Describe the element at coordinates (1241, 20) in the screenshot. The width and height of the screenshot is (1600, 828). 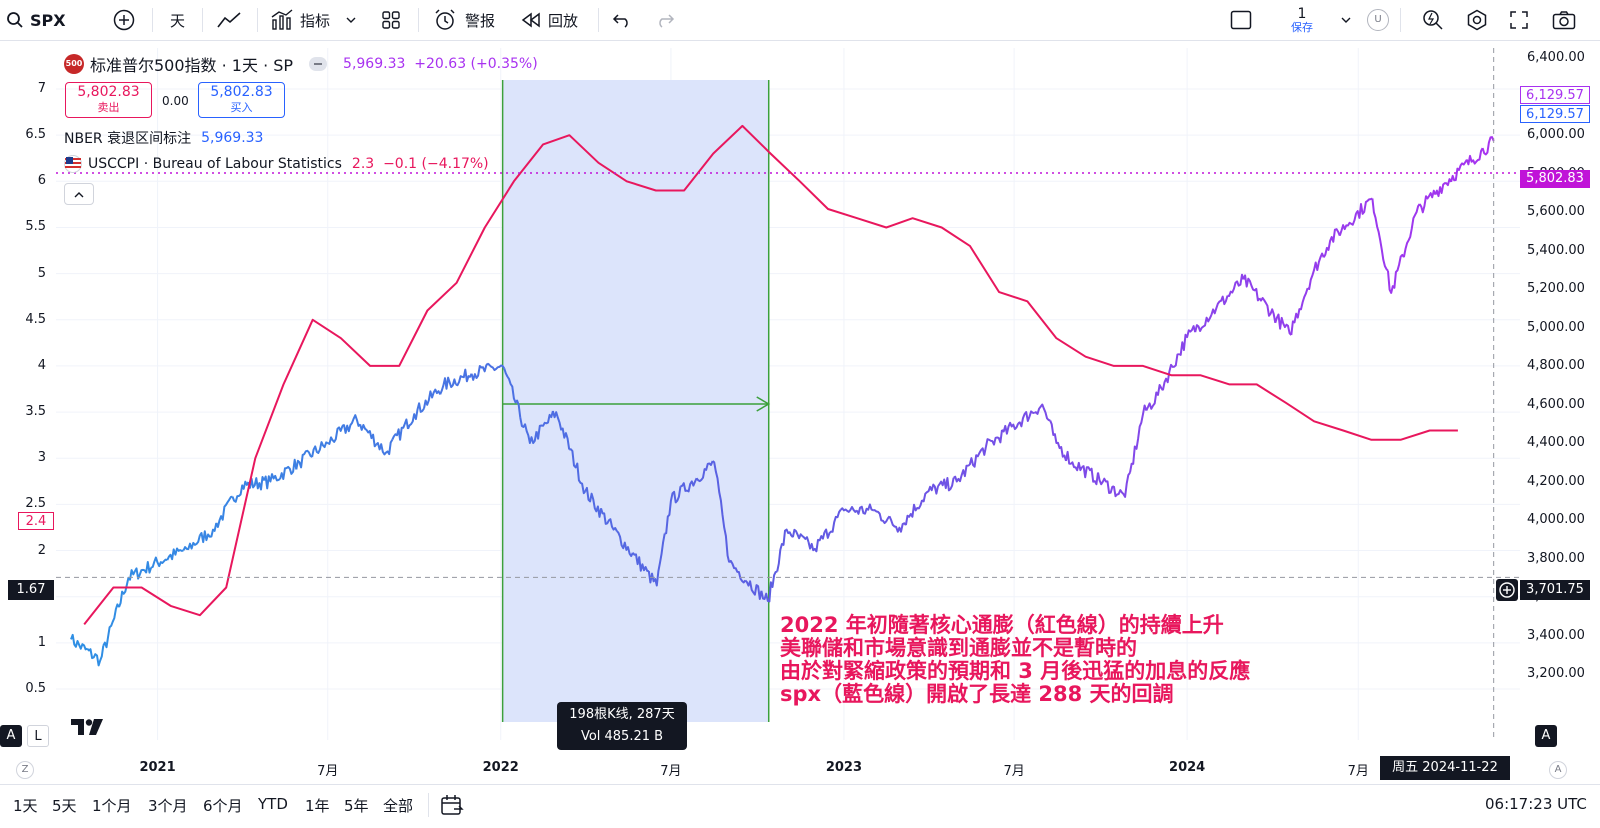
I see `layout-select-button` at that location.